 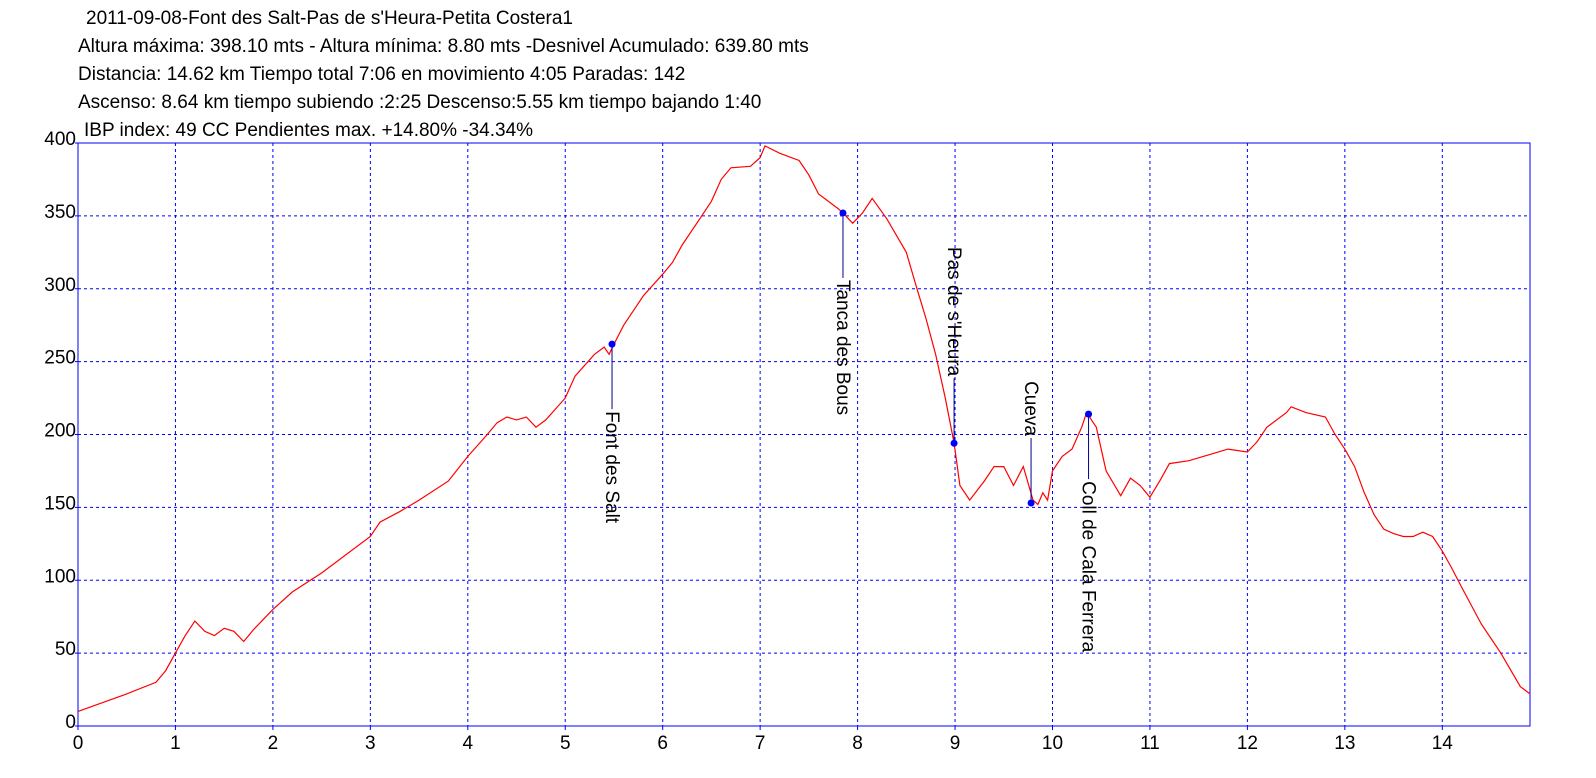 I want to click on y-tick-label: 150, so click(x=60, y=503).